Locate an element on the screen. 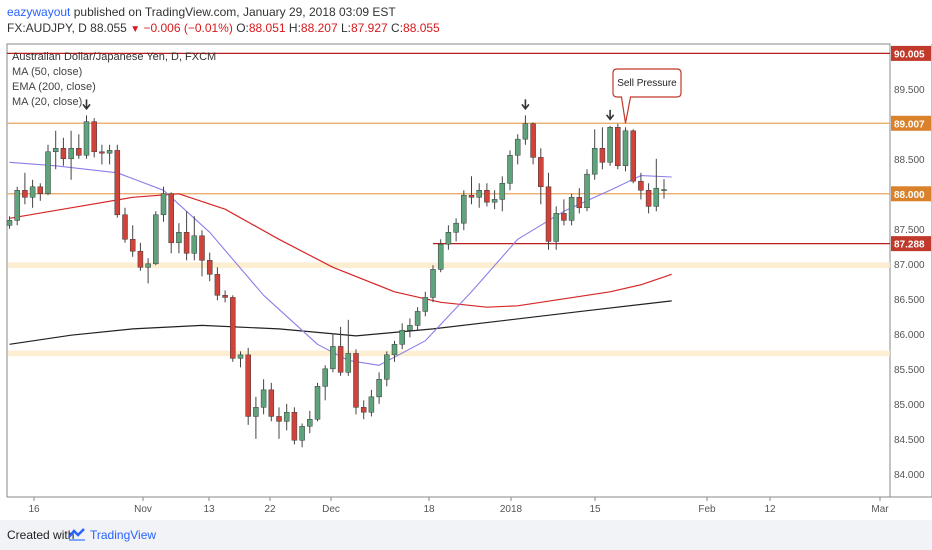  annotation-callout is located at coordinates (647, 96).